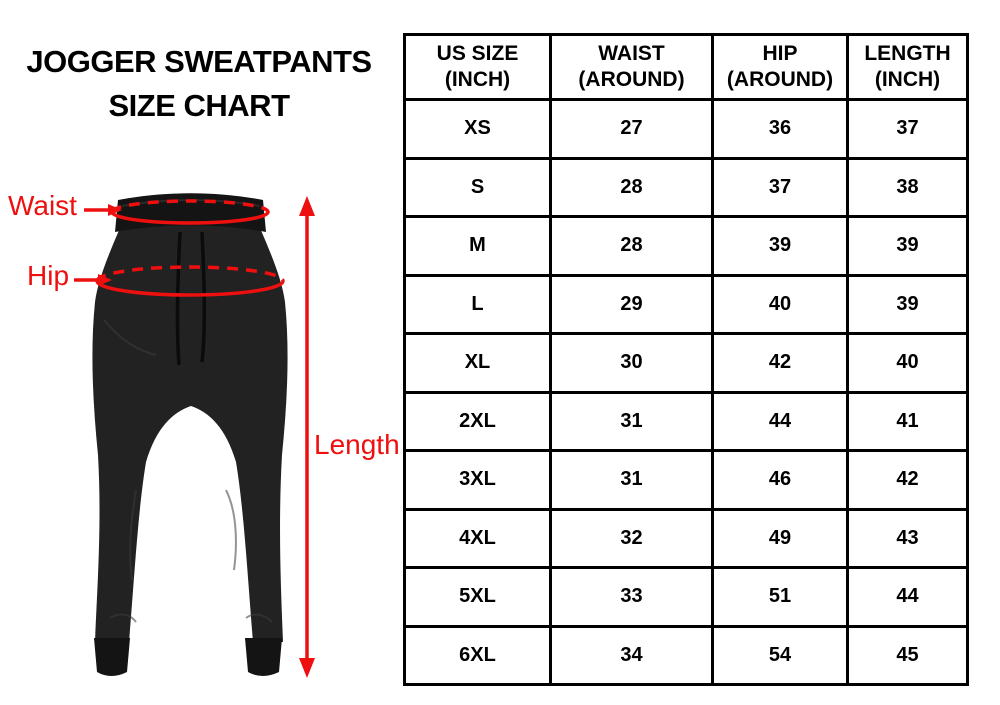 The height and width of the screenshot is (705, 1000). I want to click on header-line: US SIZE, so click(477, 53).